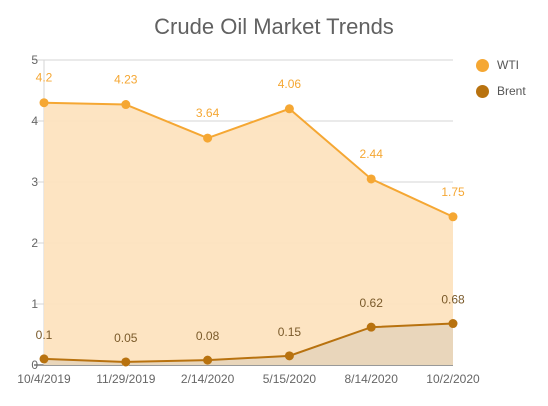 This screenshot has height=406, width=548. I want to click on x-tick-label: 11/29/2019, so click(125, 379).